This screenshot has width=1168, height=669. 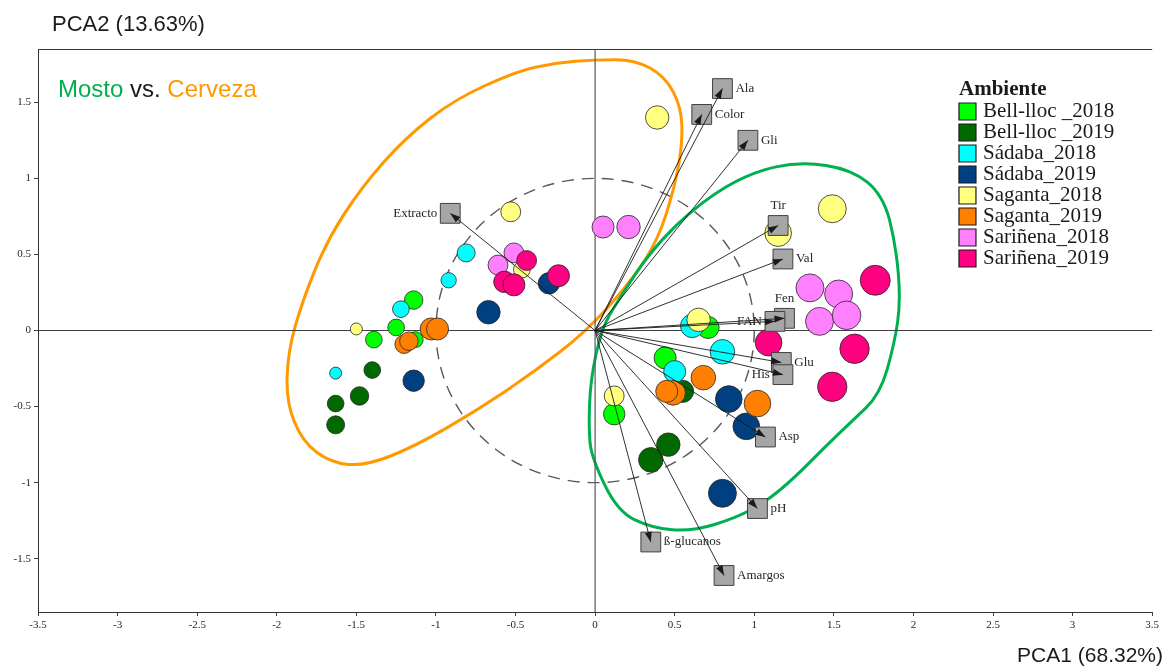 What do you see at coordinates (38, 624) in the screenshot?
I see `x-tick-label: -3.5` at bounding box center [38, 624].